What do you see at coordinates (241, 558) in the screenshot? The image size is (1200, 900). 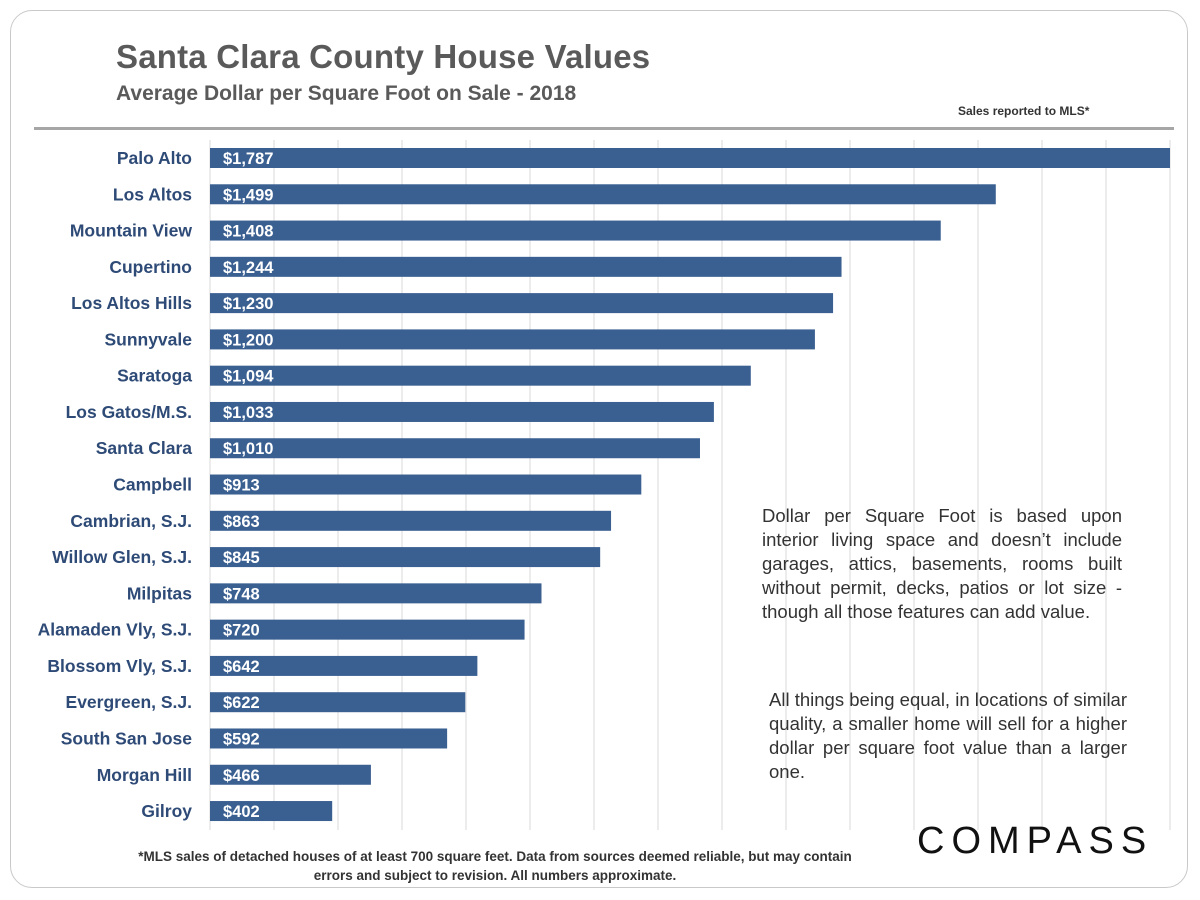 I see `bar-value-label: $845` at bounding box center [241, 558].